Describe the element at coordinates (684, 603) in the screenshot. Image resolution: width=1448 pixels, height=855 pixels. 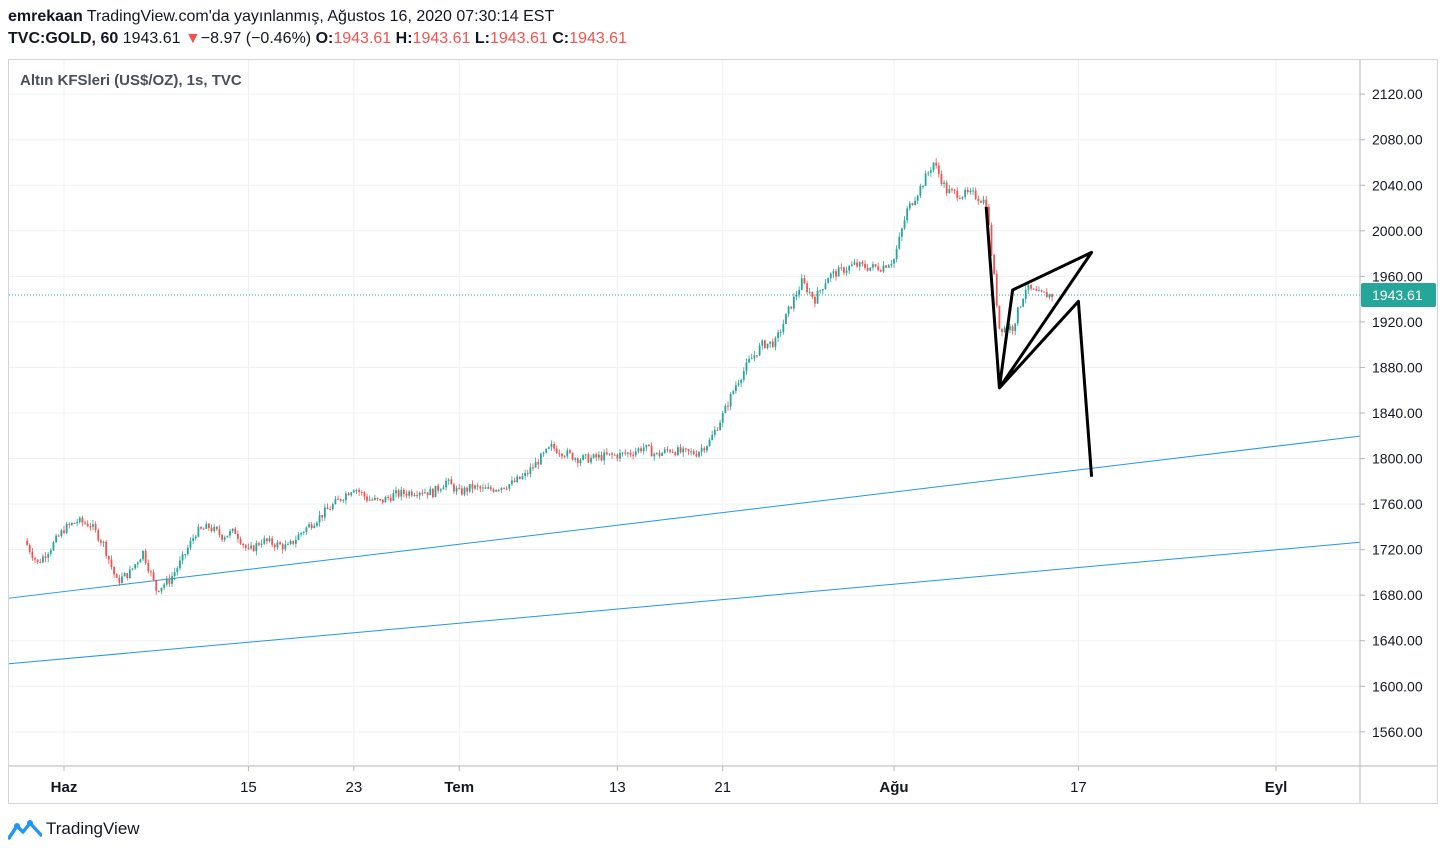
I see `trend-line` at that location.